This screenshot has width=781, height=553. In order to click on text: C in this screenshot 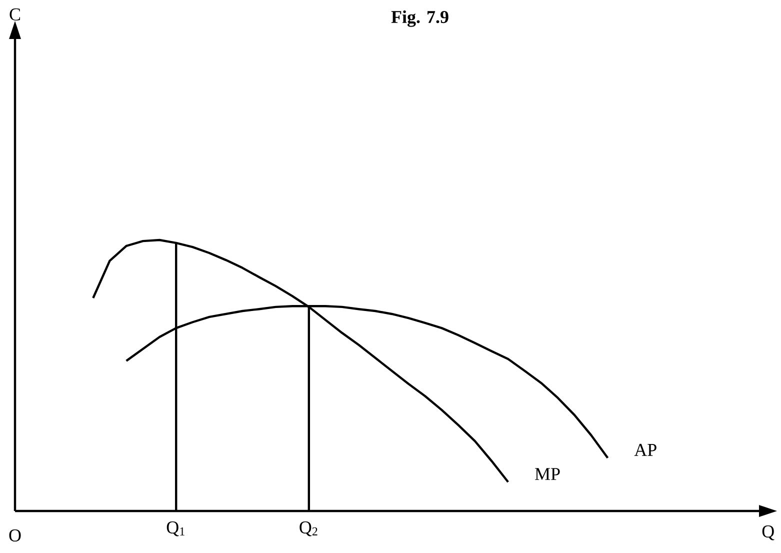, I will do `click(15, 14)`.